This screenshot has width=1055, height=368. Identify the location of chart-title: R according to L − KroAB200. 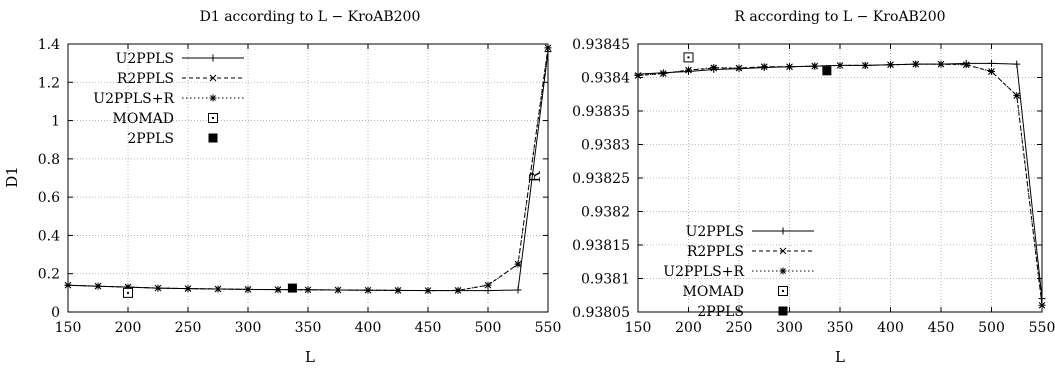
(839, 17).